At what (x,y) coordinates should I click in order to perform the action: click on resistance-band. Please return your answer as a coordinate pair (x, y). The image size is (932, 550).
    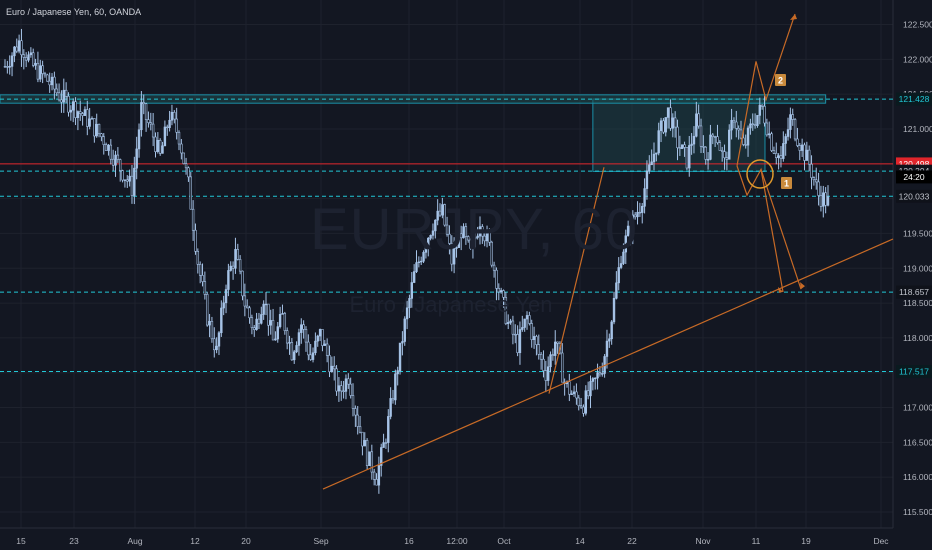
    Looking at the image, I should click on (413, 99).